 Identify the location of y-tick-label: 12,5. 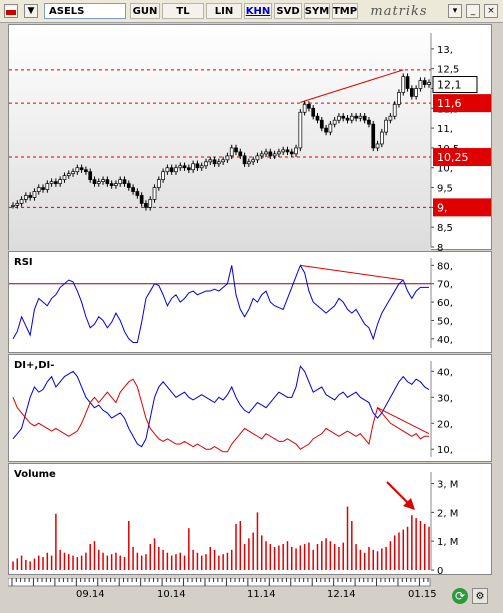
(448, 70).